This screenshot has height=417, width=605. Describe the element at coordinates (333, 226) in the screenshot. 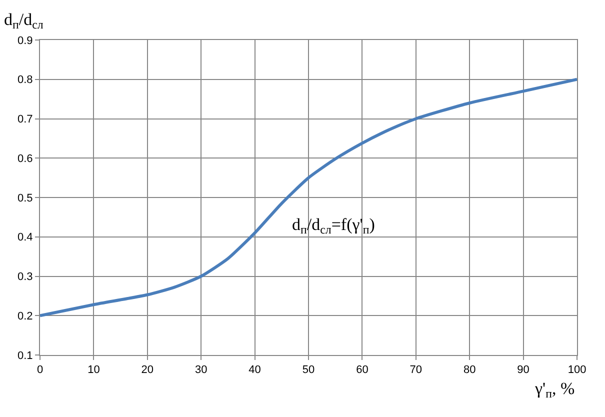

I see `annotation: d$_{п}$/d$_{сл}$=f(γ'$_{п}$)` at that location.